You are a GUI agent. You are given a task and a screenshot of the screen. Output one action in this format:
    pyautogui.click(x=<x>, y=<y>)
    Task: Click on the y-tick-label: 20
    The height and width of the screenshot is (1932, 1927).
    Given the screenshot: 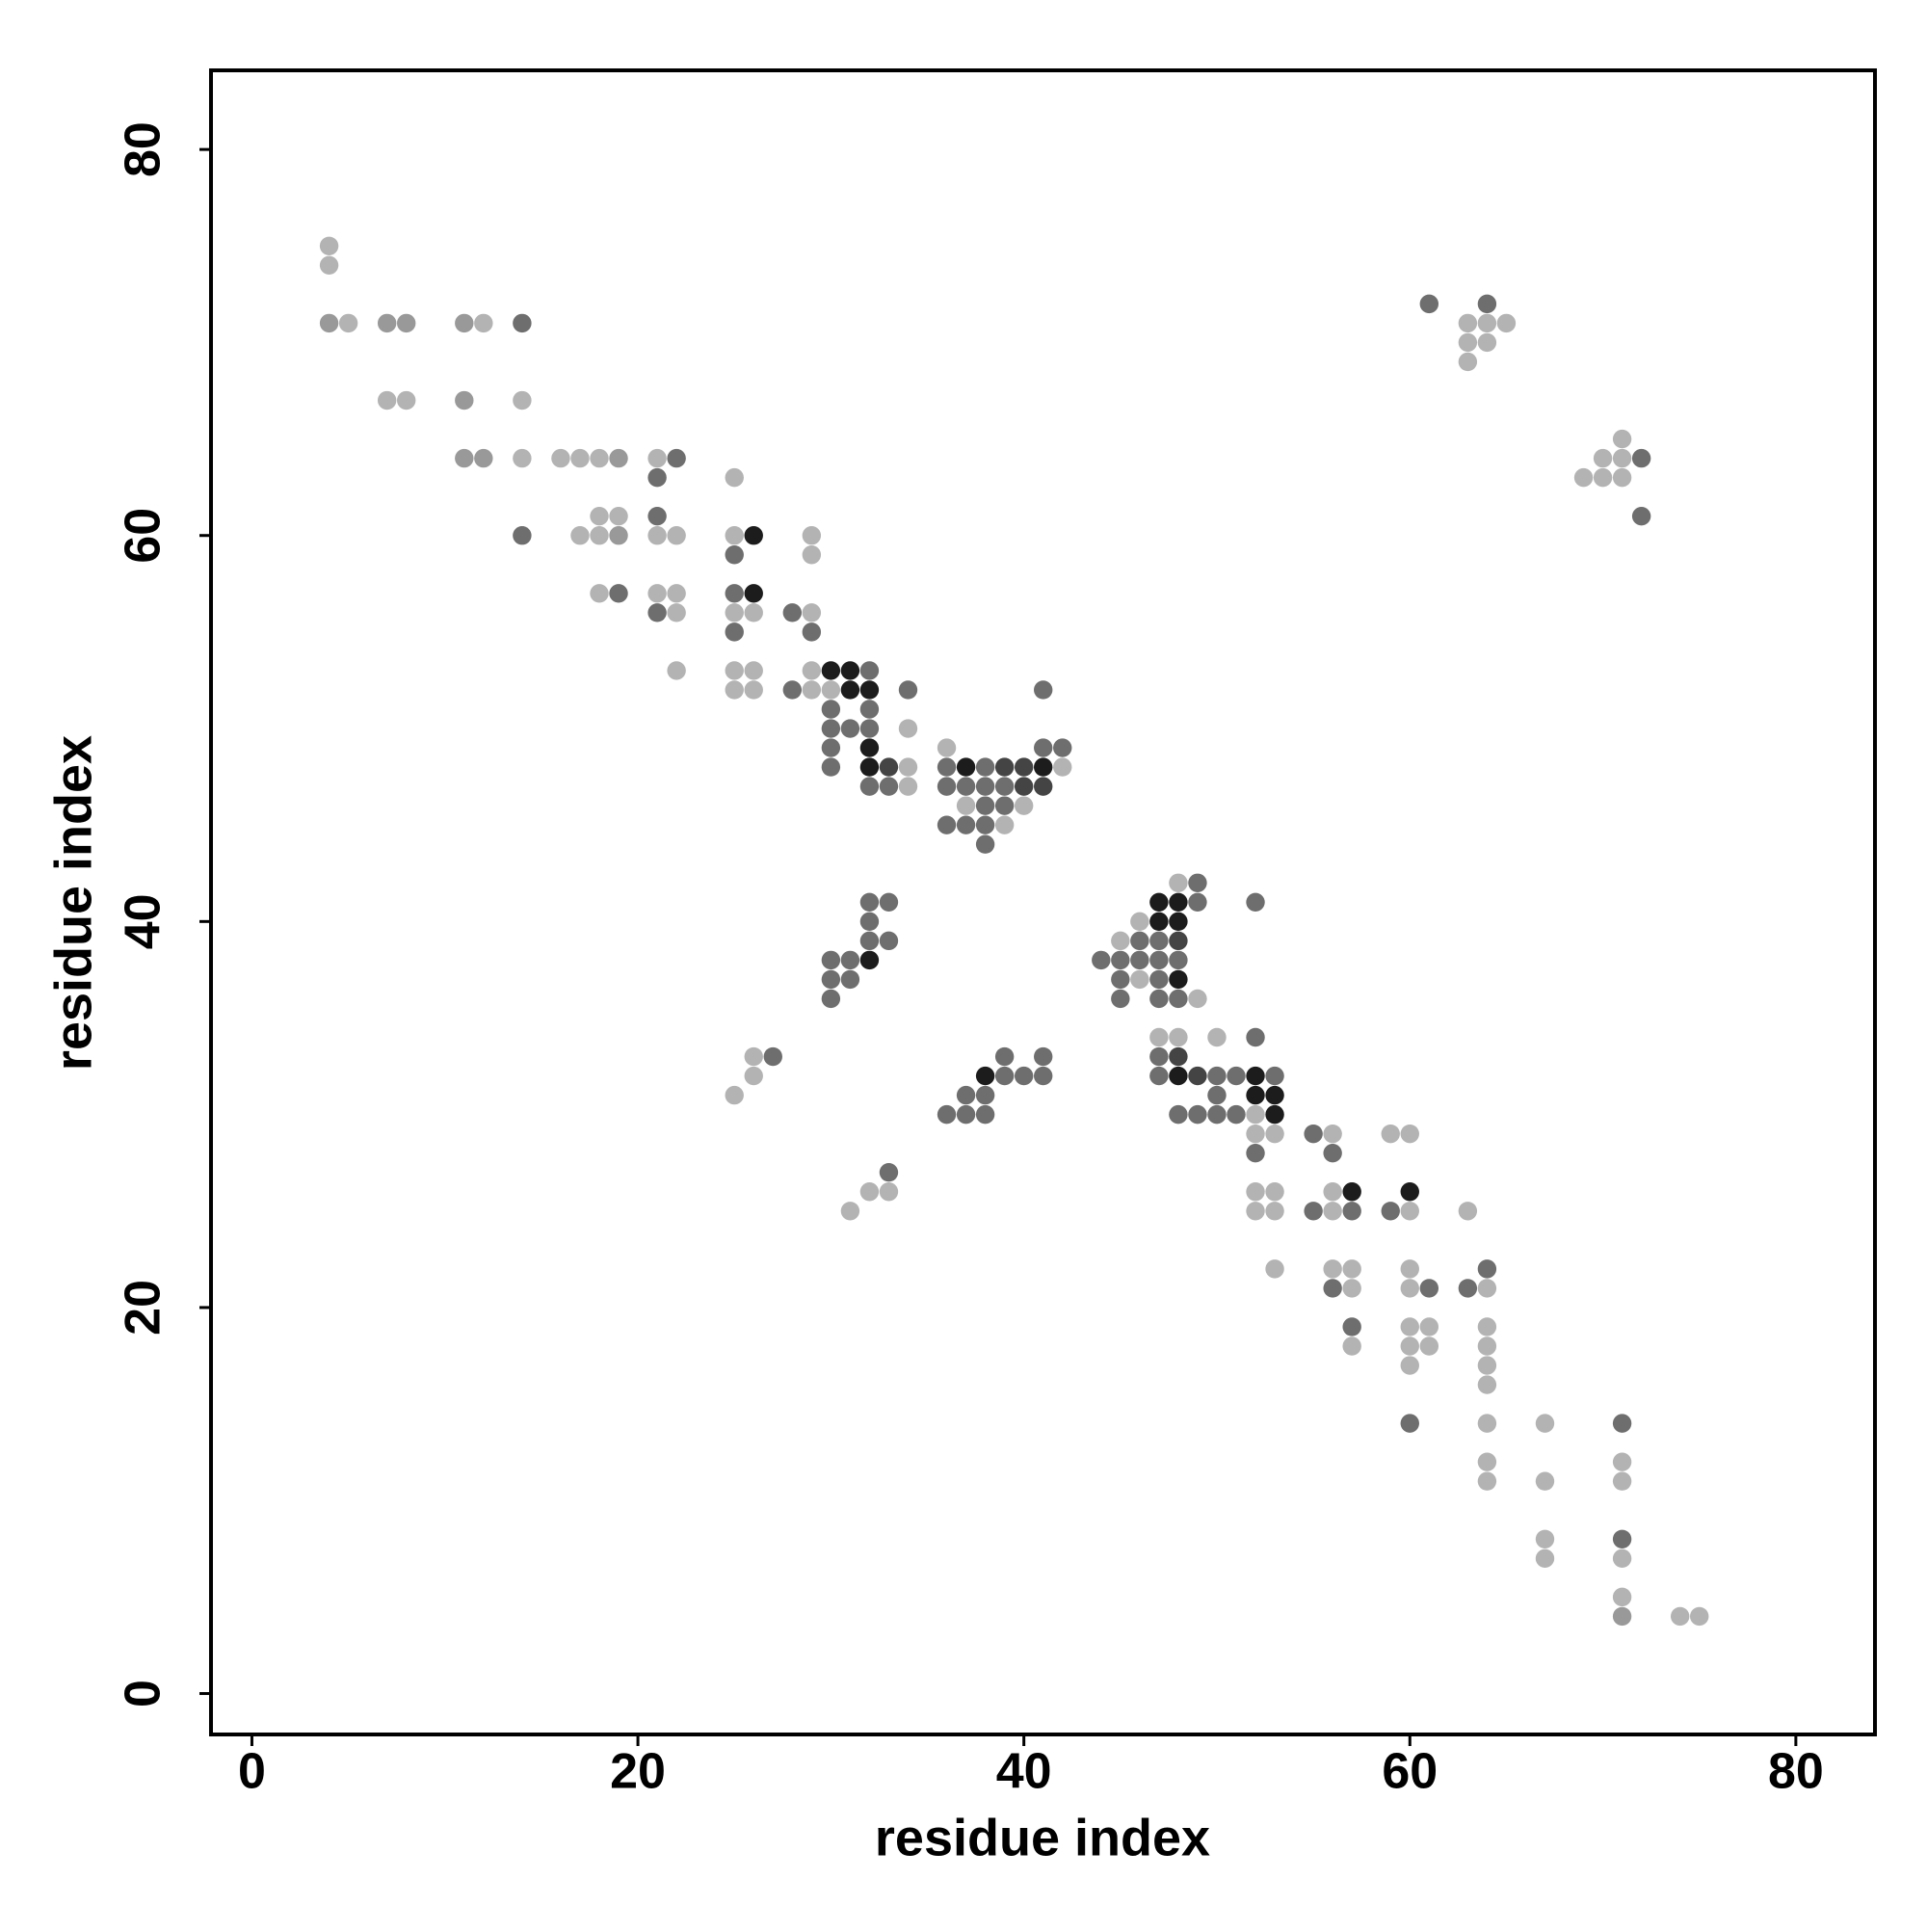 What is the action you would take?
    pyautogui.click(x=144, y=1308)
    